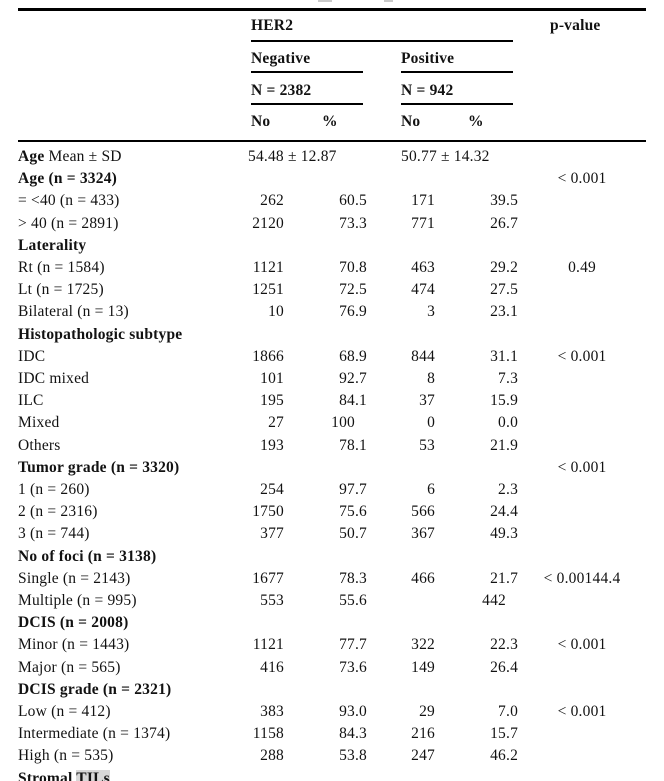 The height and width of the screenshot is (781, 664). I want to click on group-header-label: HER2, so click(272, 25).